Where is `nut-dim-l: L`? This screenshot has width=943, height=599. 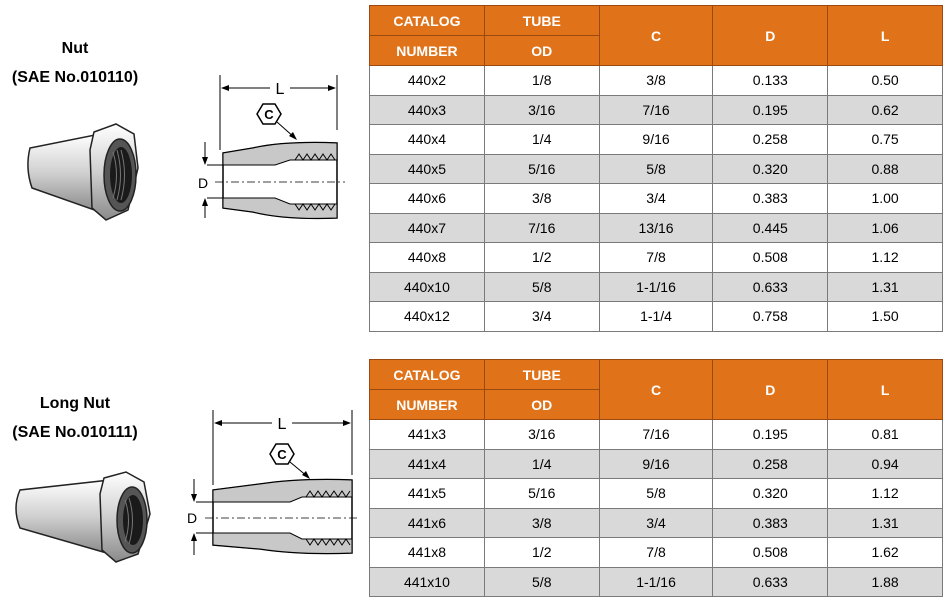 nut-dim-l: L is located at coordinates (280, 89).